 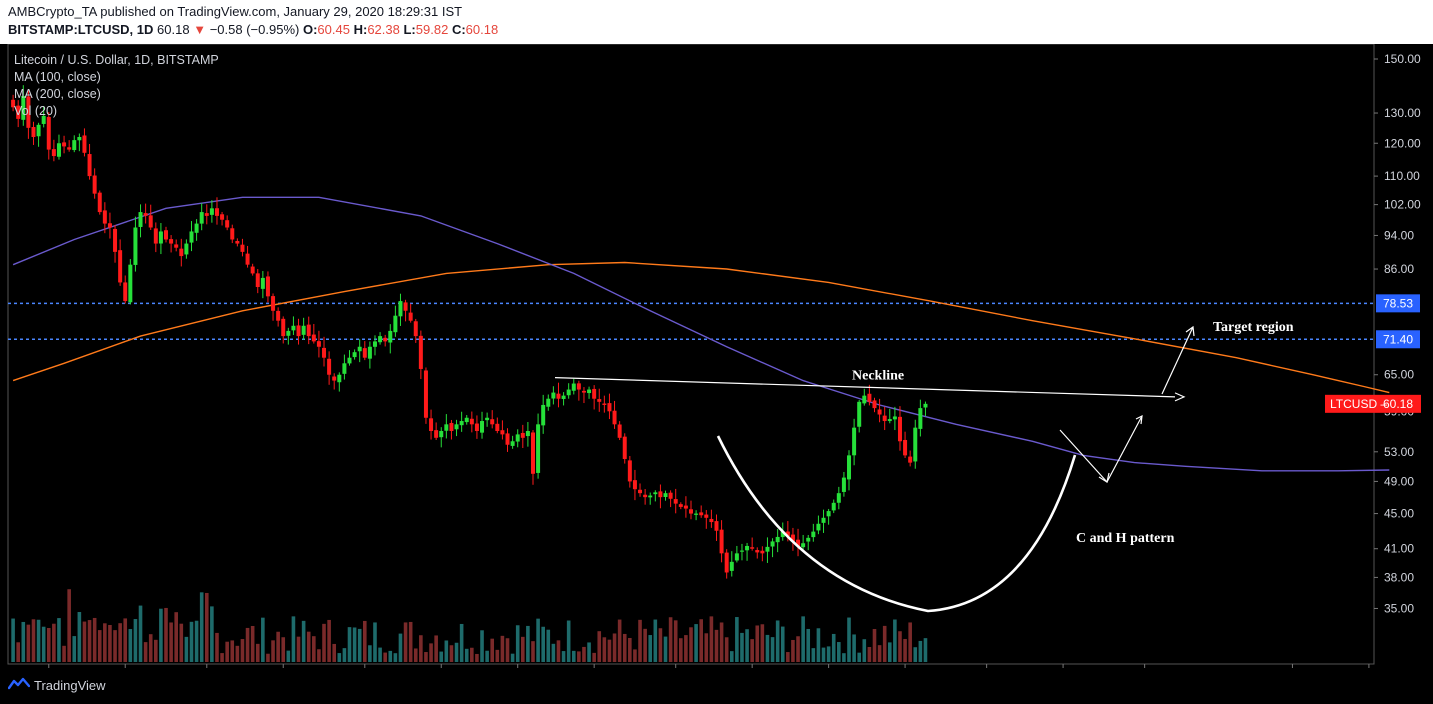 I want to click on down-arrow-icon: ▼, so click(x=200, y=29).